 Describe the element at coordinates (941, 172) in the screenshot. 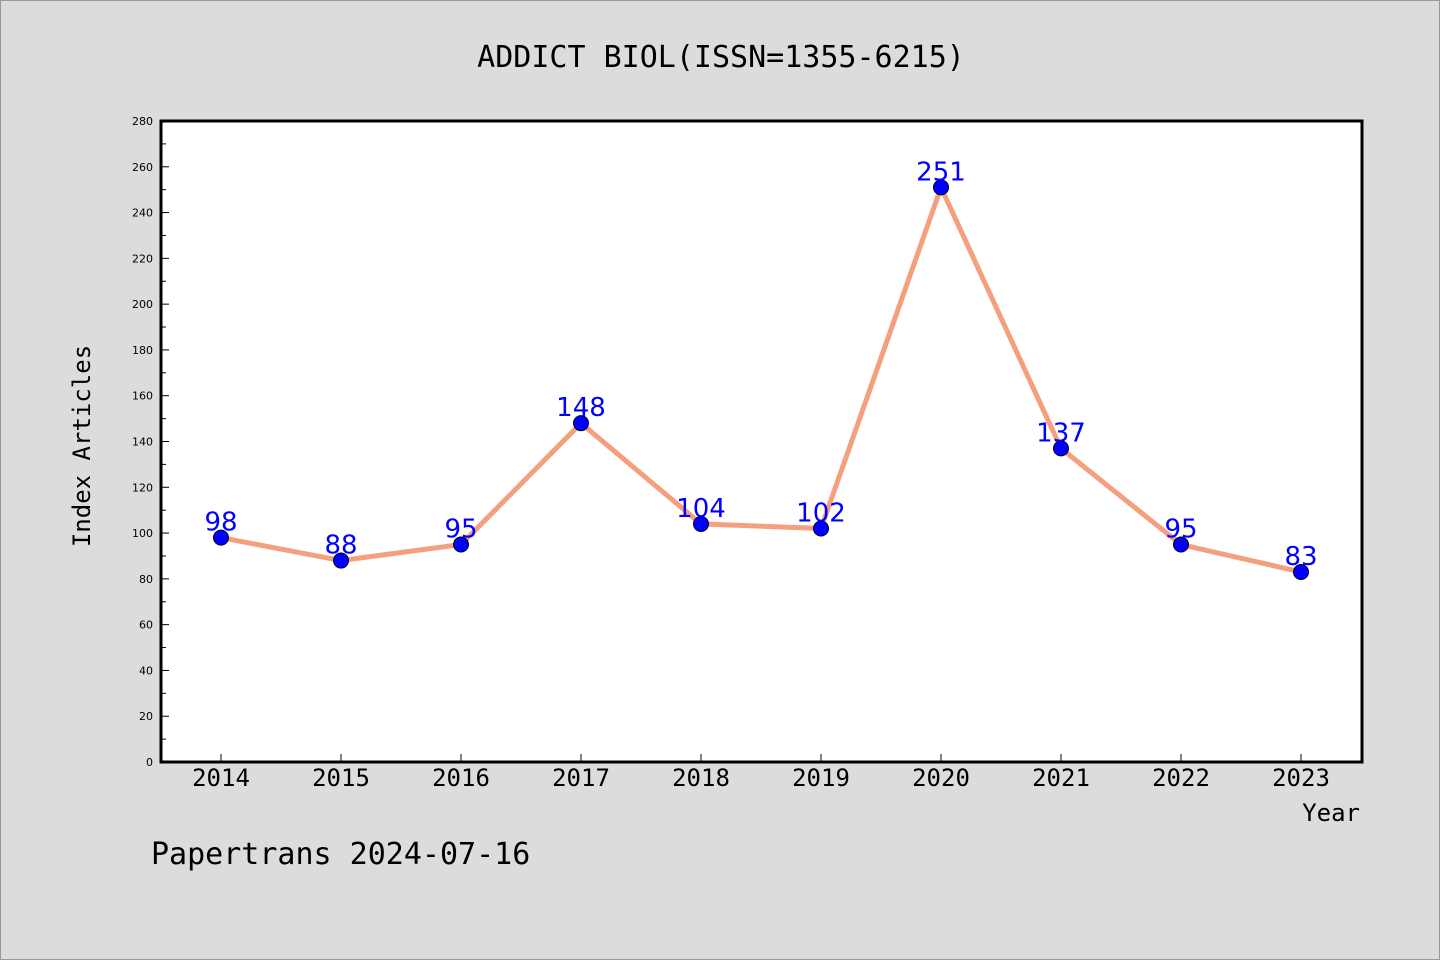

I see `data-label: 251` at that location.